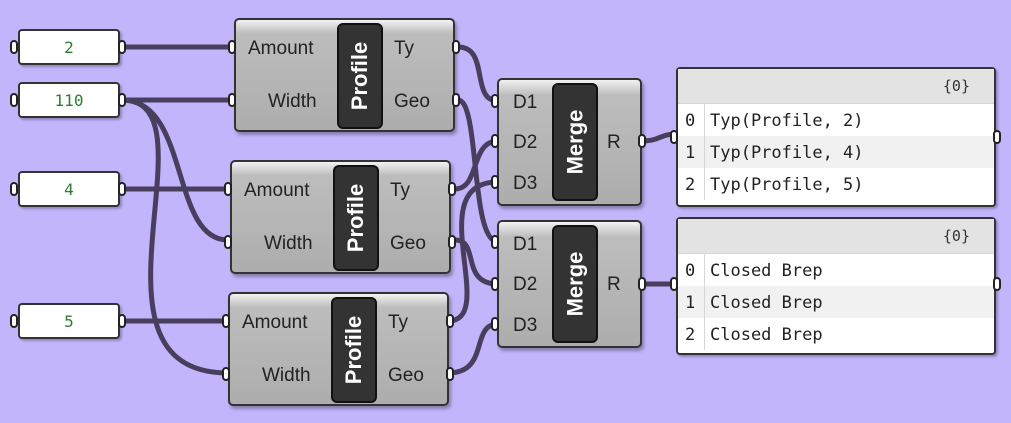 This screenshot has width=1011, height=423. I want to click on list-item: 0 Closed Brep, so click(836, 270).